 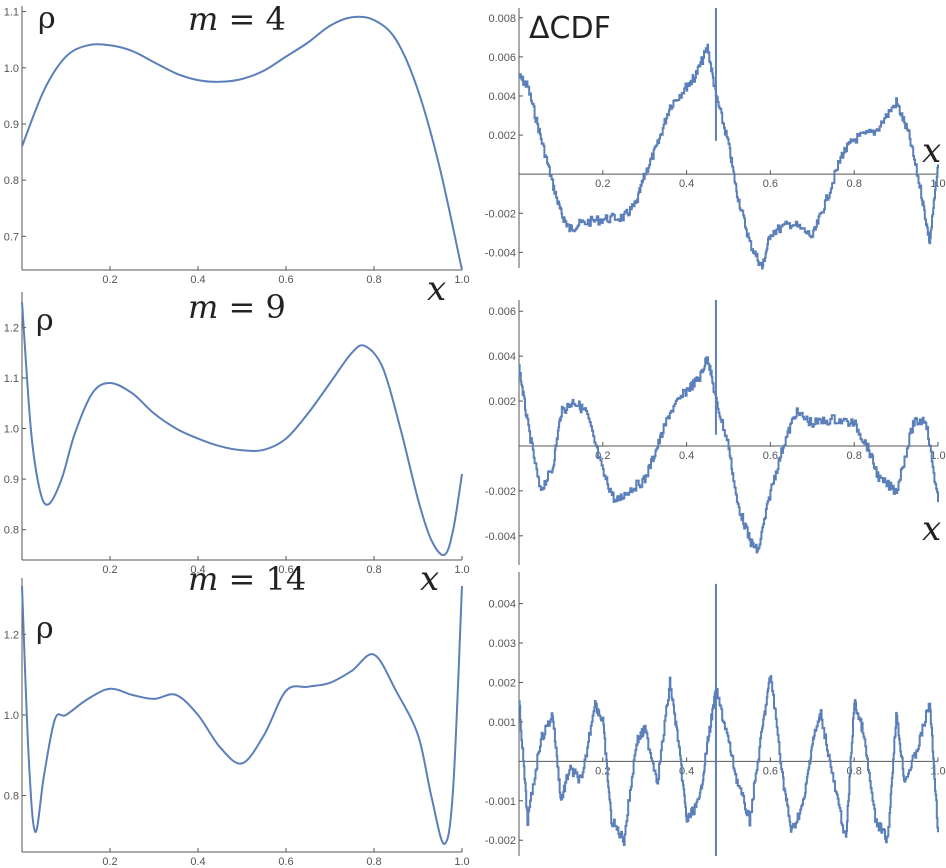 What do you see at coordinates (373, 862) in the screenshot?
I see `rho-m14-xtick-label: 0.8` at bounding box center [373, 862].